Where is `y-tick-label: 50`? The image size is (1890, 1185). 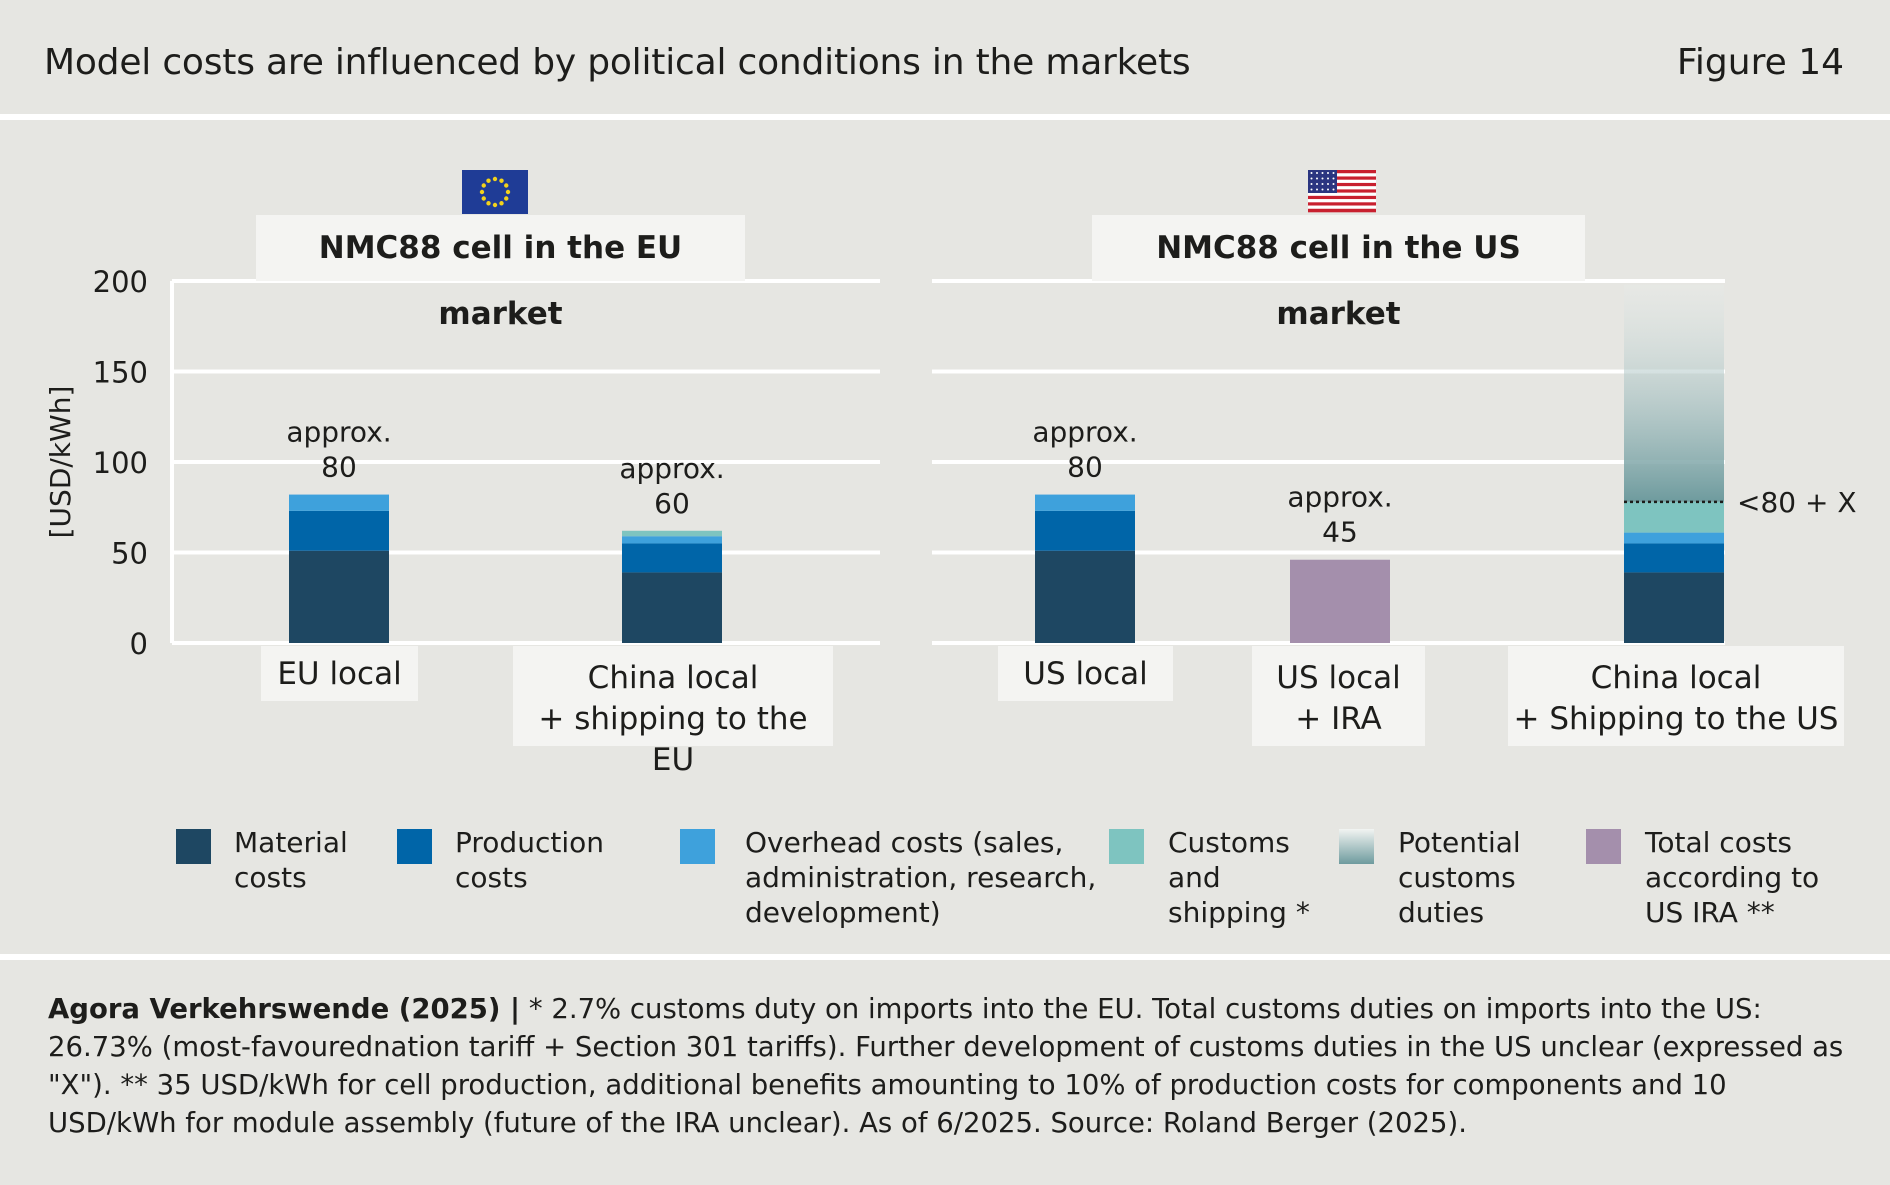
y-tick-label: 50 is located at coordinates (129, 554).